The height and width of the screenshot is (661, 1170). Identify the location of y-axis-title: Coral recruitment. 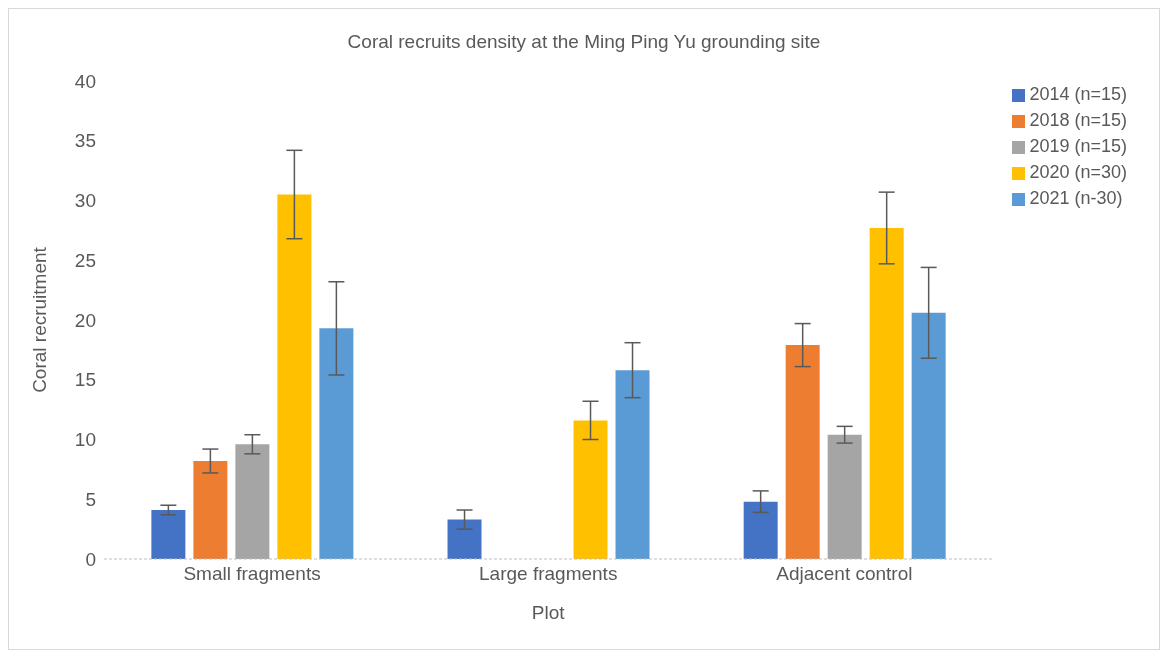
(39, 319).